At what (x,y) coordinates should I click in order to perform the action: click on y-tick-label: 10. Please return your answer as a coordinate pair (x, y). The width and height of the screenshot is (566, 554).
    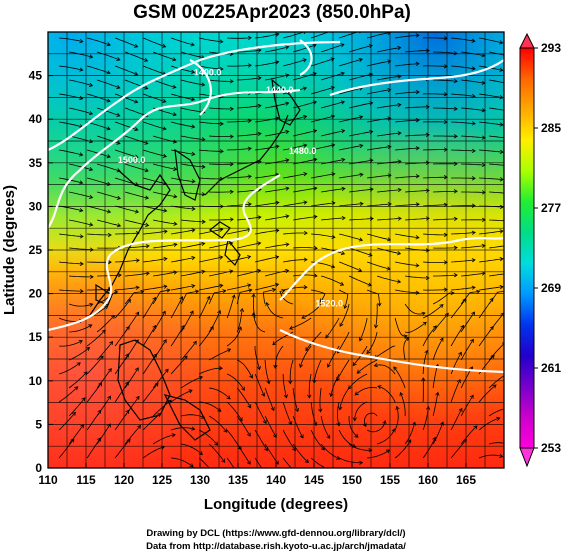
    Looking at the image, I should click on (36, 381).